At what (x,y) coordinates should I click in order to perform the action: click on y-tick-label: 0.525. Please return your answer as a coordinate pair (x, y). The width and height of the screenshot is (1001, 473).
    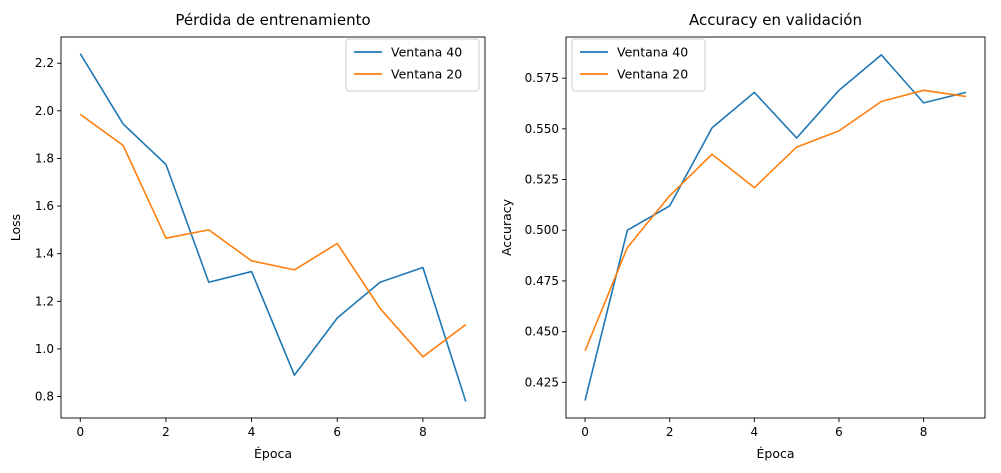
    Looking at the image, I should click on (542, 180).